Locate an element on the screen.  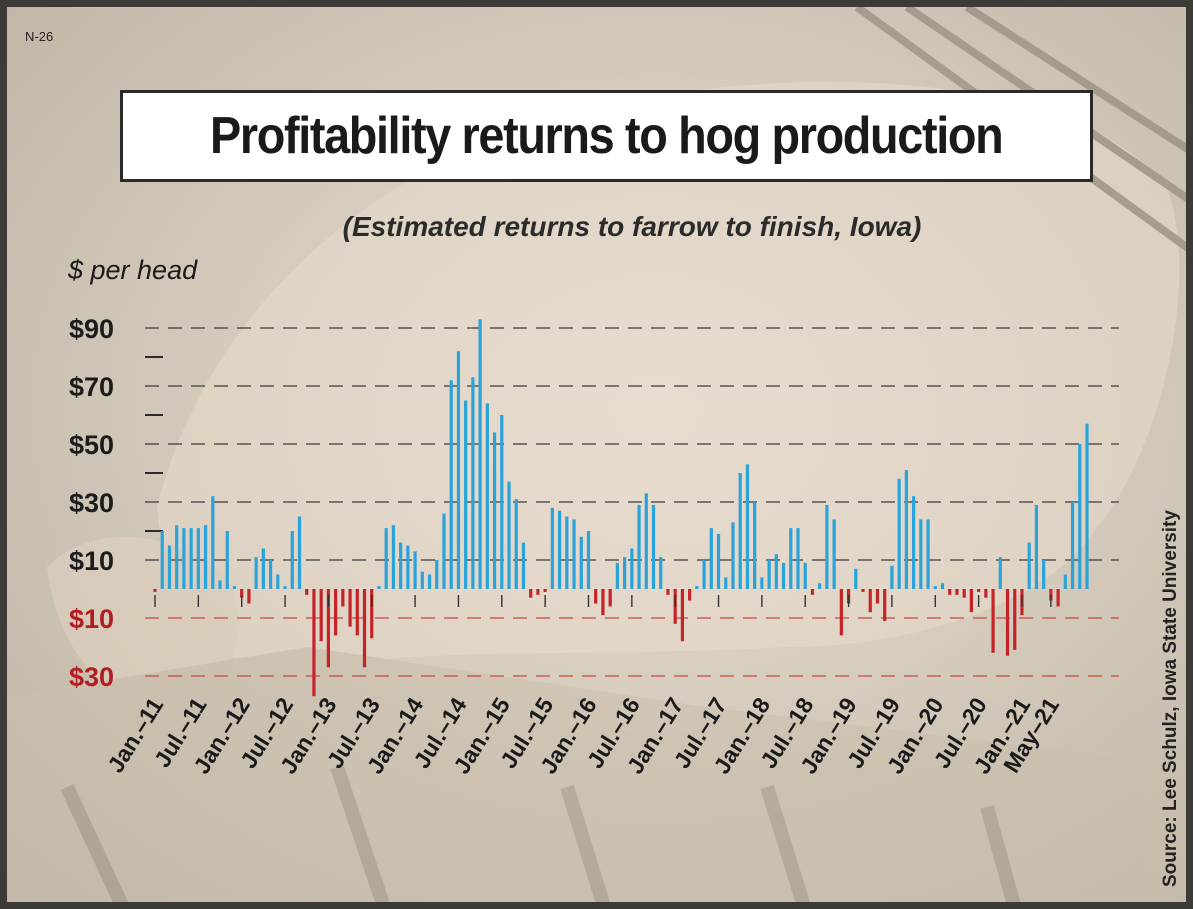
y-tick-label: $90 is located at coordinates (91, 329).